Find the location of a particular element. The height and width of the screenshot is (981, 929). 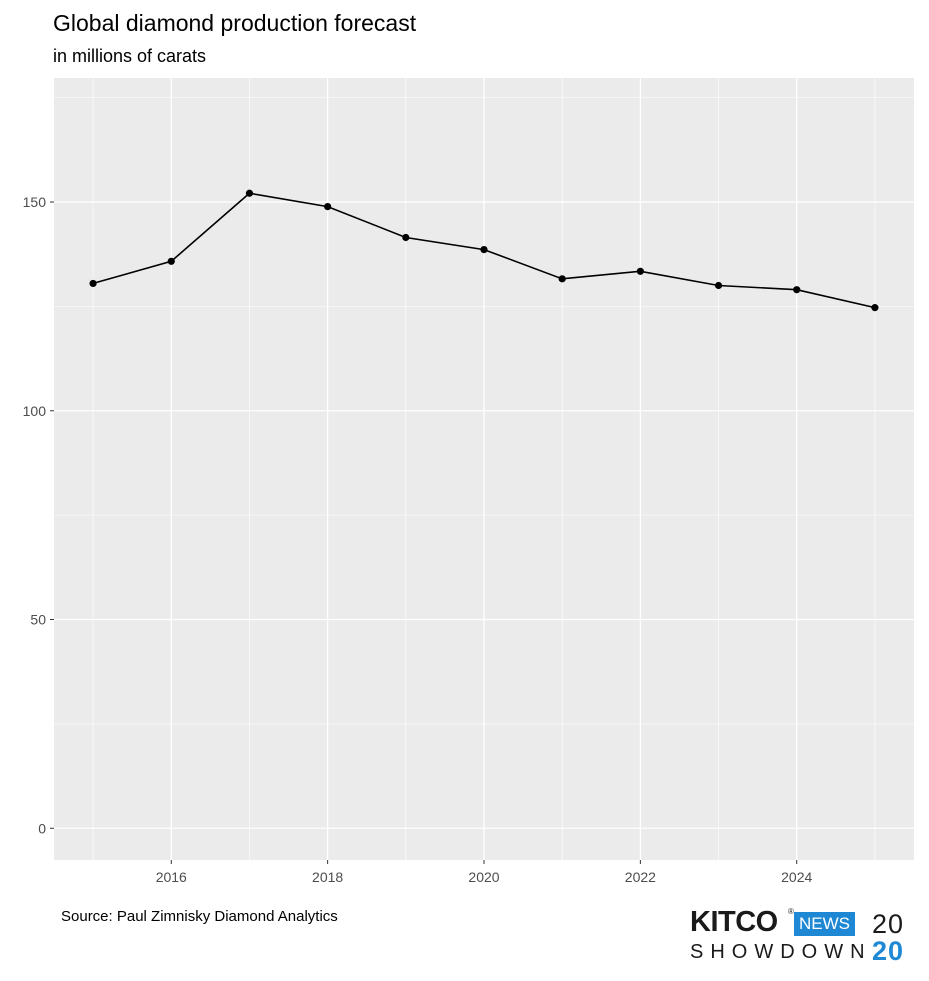

y-tick-label: 50 is located at coordinates (38, 620).